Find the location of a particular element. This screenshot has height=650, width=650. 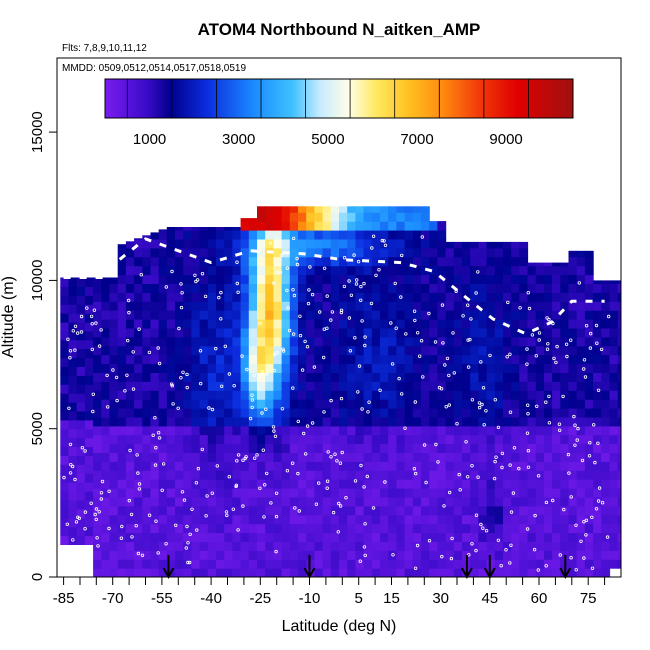

x-tick-label: 75 is located at coordinates (588, 598).